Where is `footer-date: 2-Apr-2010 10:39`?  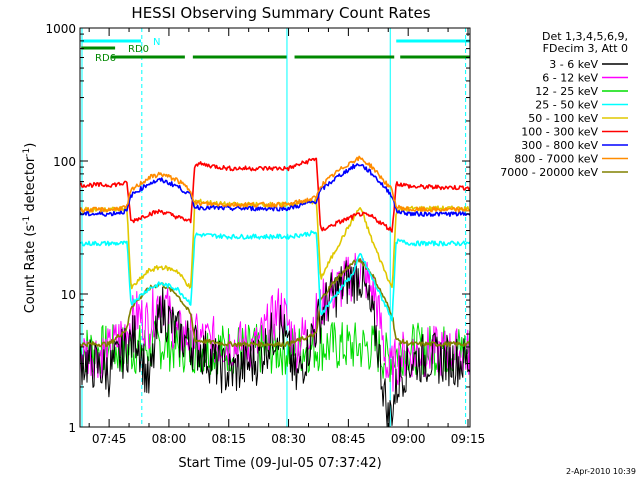 footer-date: 2-Apr-2010 10:39 is located at coordinates (601, 471).